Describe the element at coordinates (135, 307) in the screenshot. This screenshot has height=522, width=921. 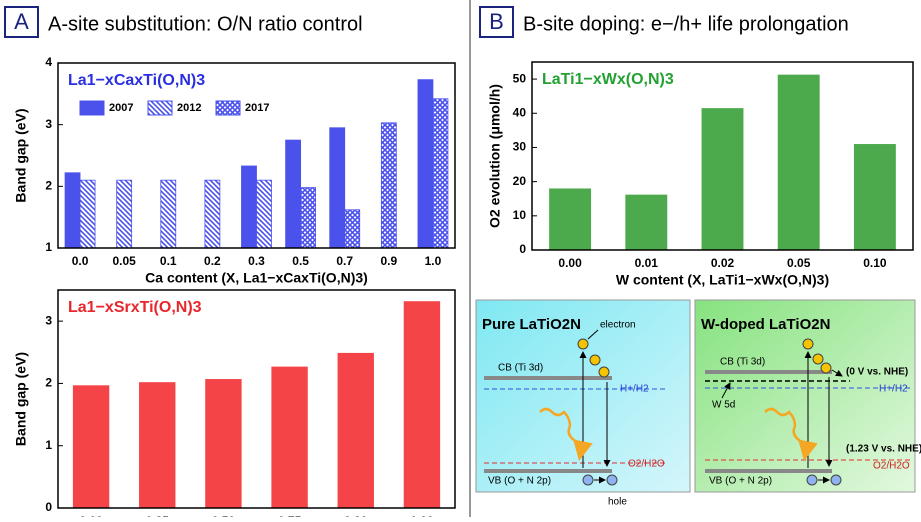
I see `annotation: La1−xSrxTi(O,N)3` at that location.